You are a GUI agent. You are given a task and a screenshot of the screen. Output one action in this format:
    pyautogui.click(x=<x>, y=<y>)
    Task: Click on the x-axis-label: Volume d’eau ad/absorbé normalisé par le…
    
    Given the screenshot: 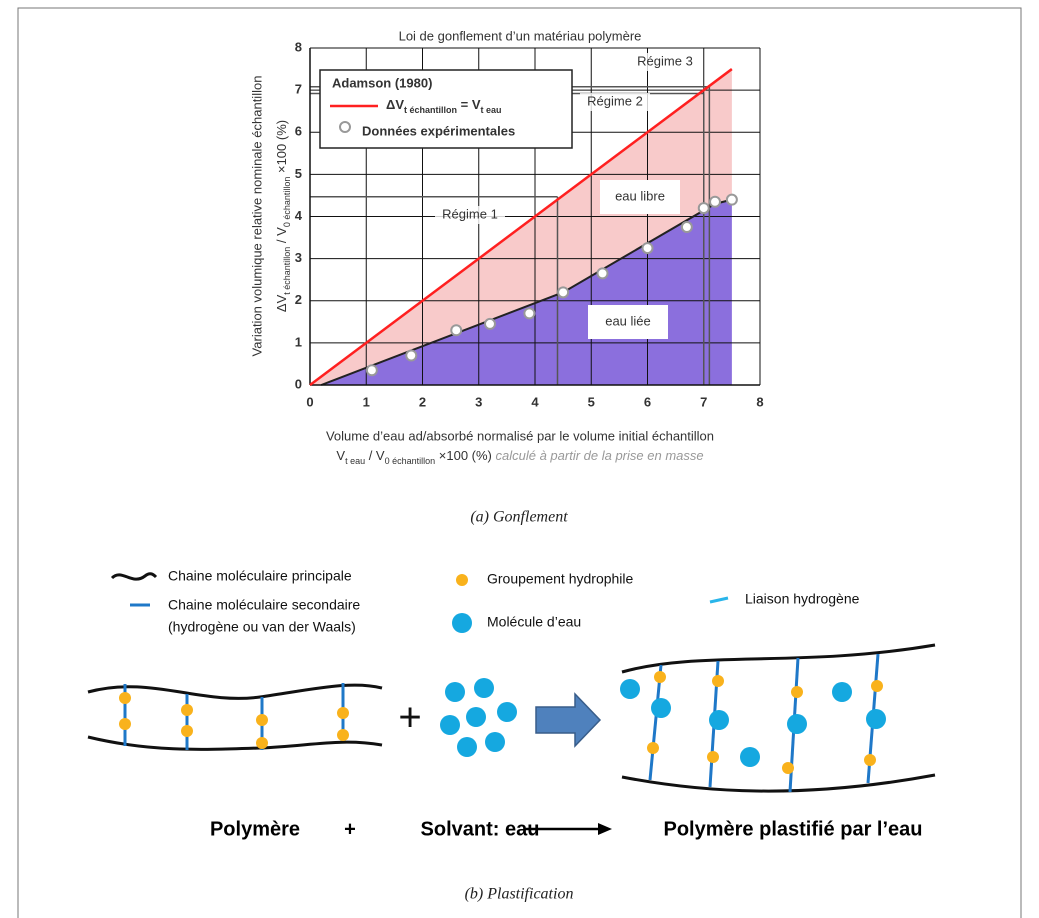 What is the action you would take?
    pyautogui.click(x=520, y=435)
    